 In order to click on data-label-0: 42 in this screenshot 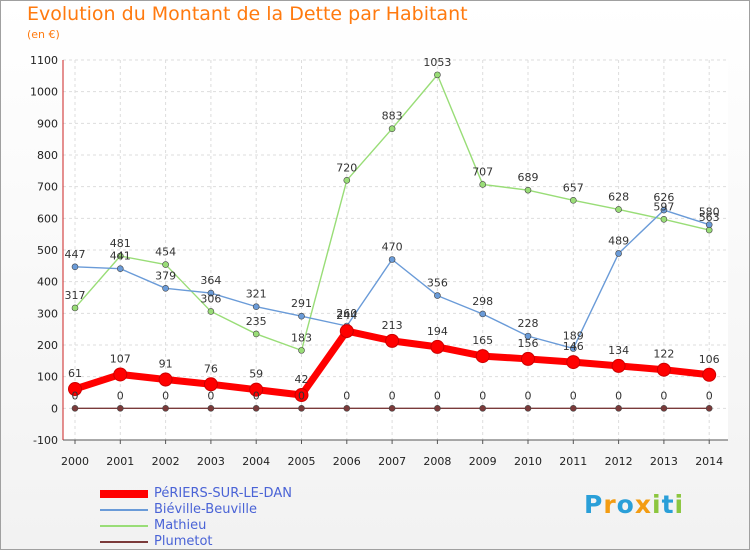, I will do `click(302, 379)`.